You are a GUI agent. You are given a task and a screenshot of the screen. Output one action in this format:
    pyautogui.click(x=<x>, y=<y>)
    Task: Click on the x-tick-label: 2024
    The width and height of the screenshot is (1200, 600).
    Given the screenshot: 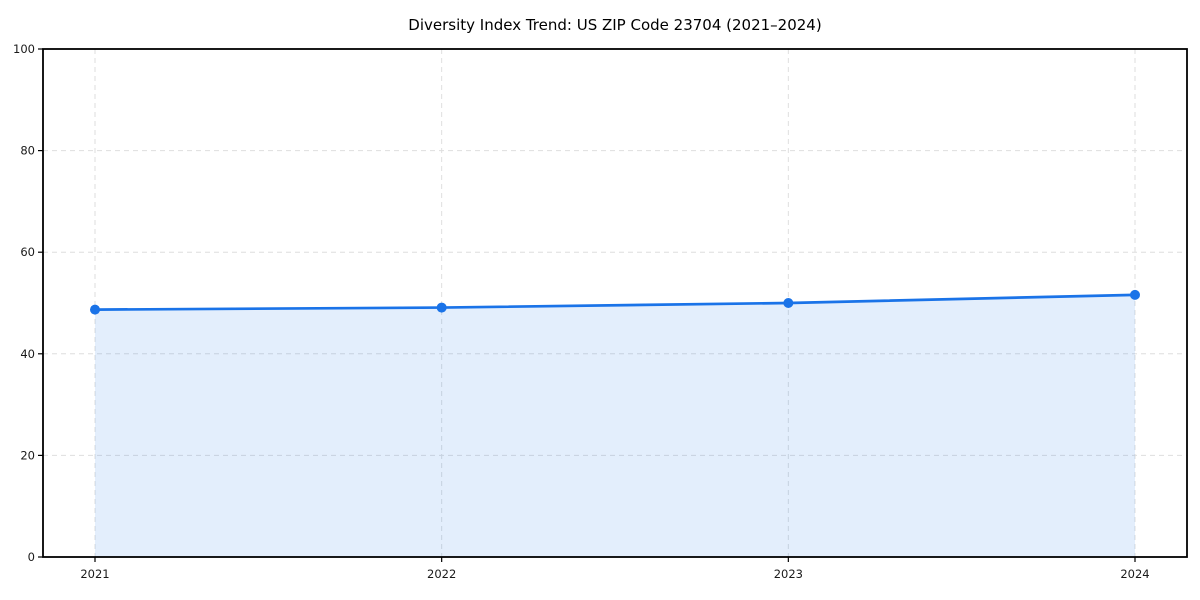 What is the action you would take?
    pyautogui.click(x=1134, y=574)
    